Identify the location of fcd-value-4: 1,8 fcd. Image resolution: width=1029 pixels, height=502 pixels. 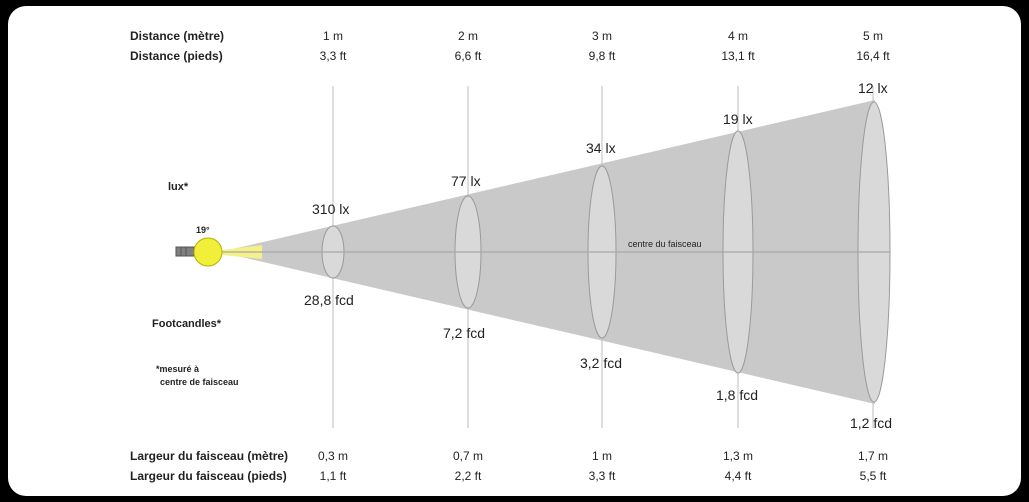
(737, 395).